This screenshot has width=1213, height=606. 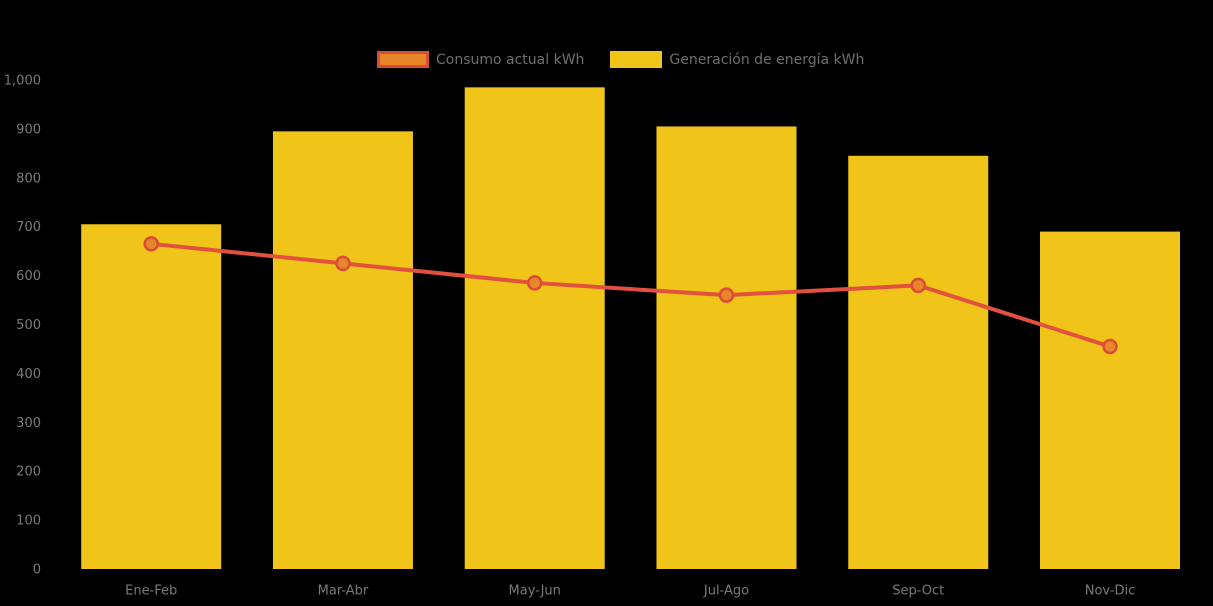 What do you see at coordinates (636, 59) in the screenshot?
I see `generacion-bar-swatch-icon` at bounding box center [636, 59].